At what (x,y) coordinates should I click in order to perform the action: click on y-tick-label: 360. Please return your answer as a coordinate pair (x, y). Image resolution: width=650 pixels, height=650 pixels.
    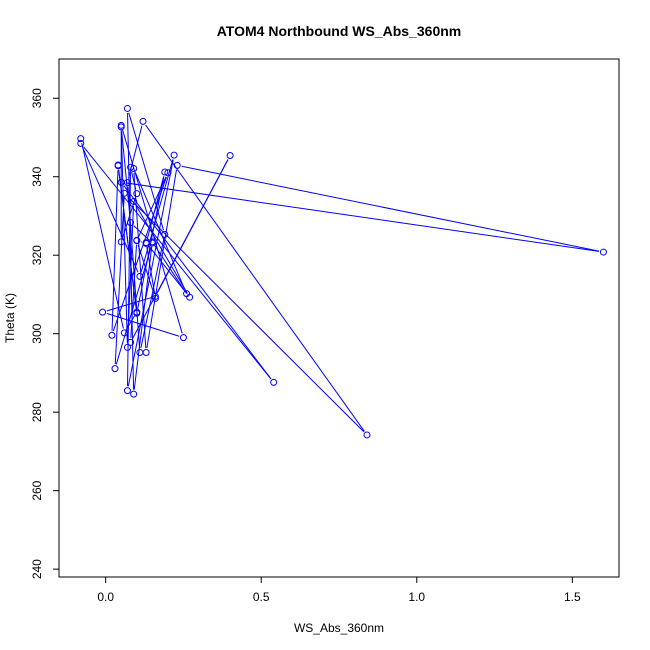
    Looking at the image, I should click on (37, 98).